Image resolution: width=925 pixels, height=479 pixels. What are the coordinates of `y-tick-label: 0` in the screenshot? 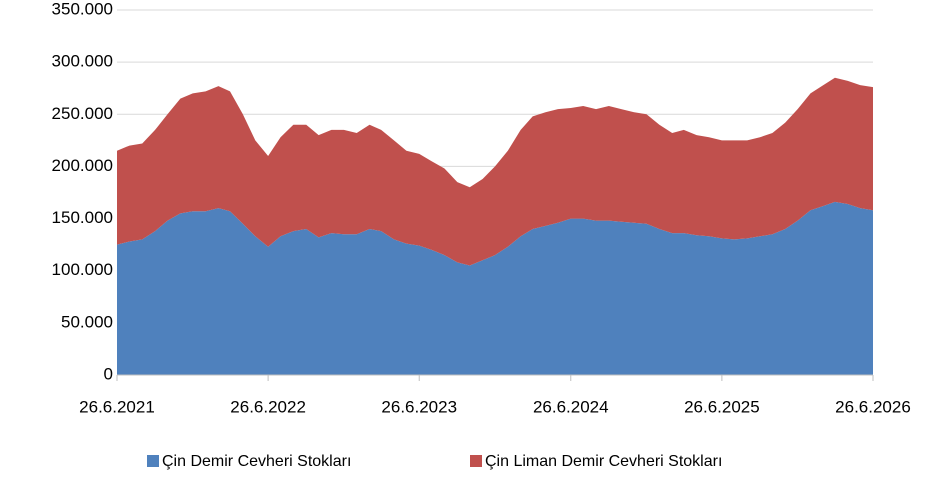 It's located at (108, 373).